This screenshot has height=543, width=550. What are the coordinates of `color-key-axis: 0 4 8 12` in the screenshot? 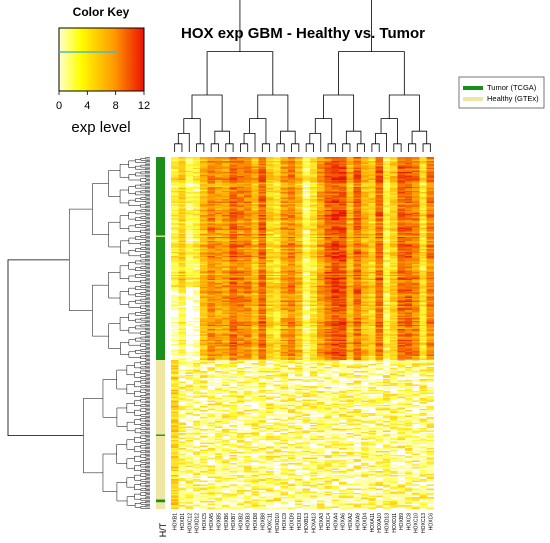 It's located at (103, 101).